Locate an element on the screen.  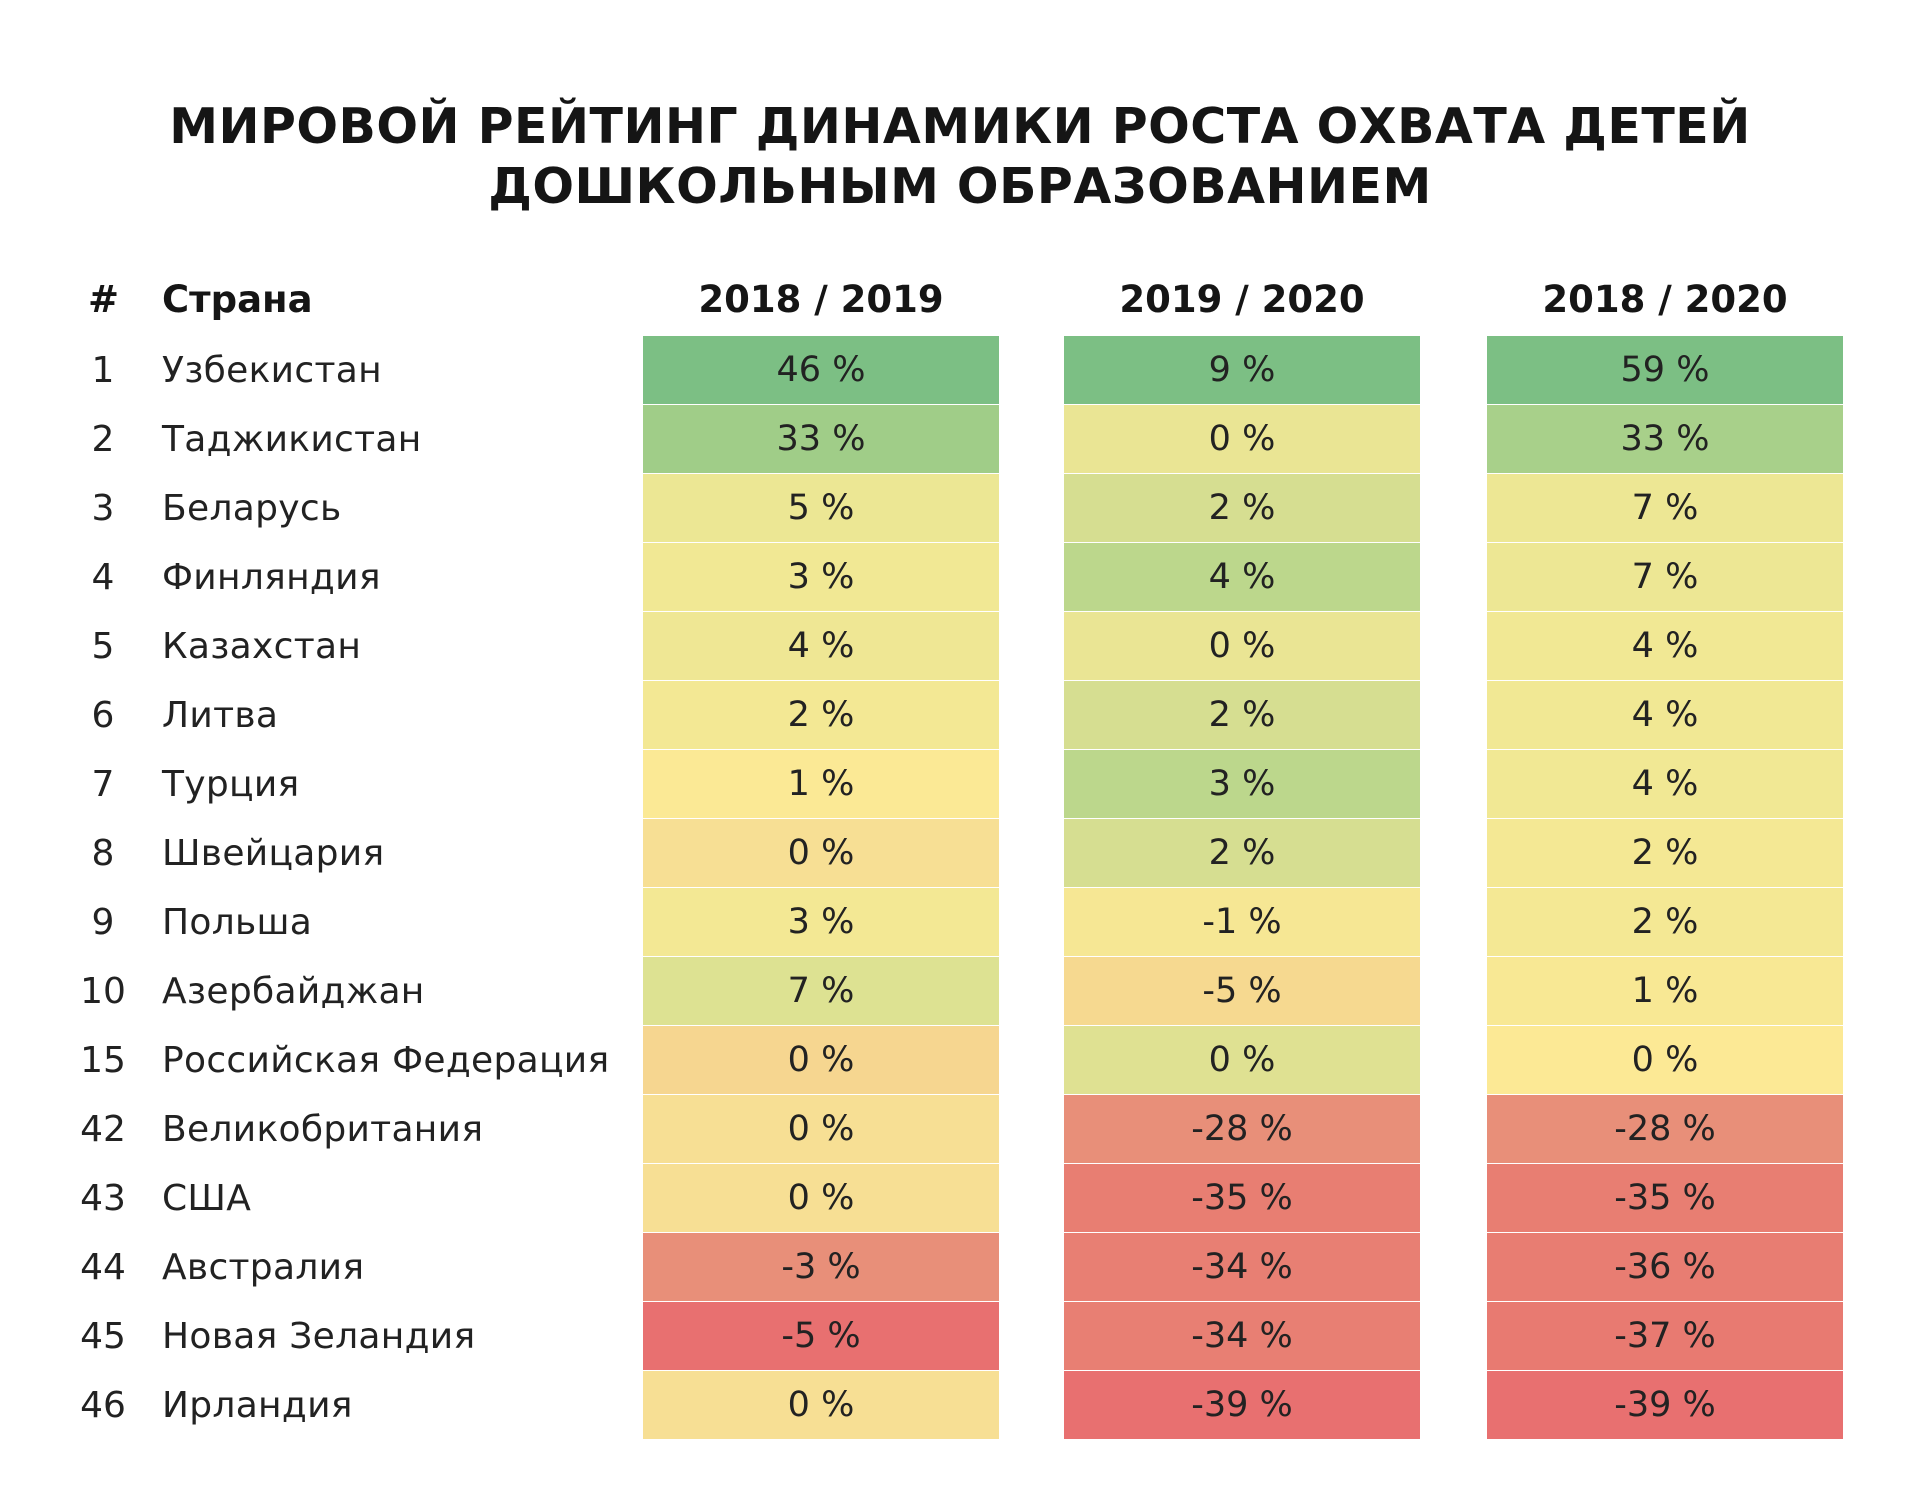
value-cell-period-1: -3 % is located at coordinates (821, 1267).